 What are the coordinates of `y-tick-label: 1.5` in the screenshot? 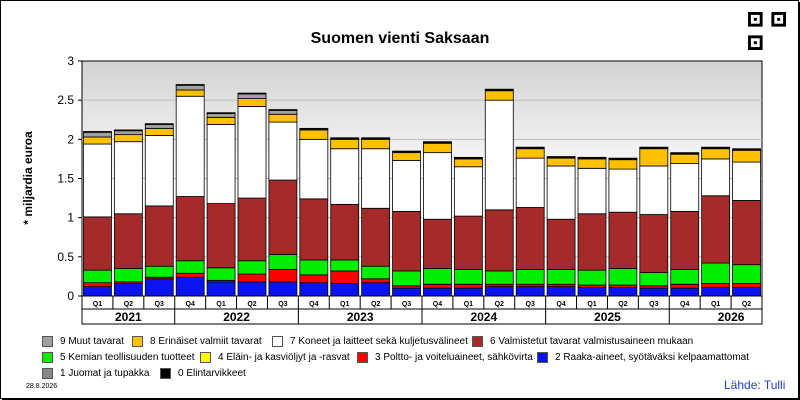 It's located at (65, 179).